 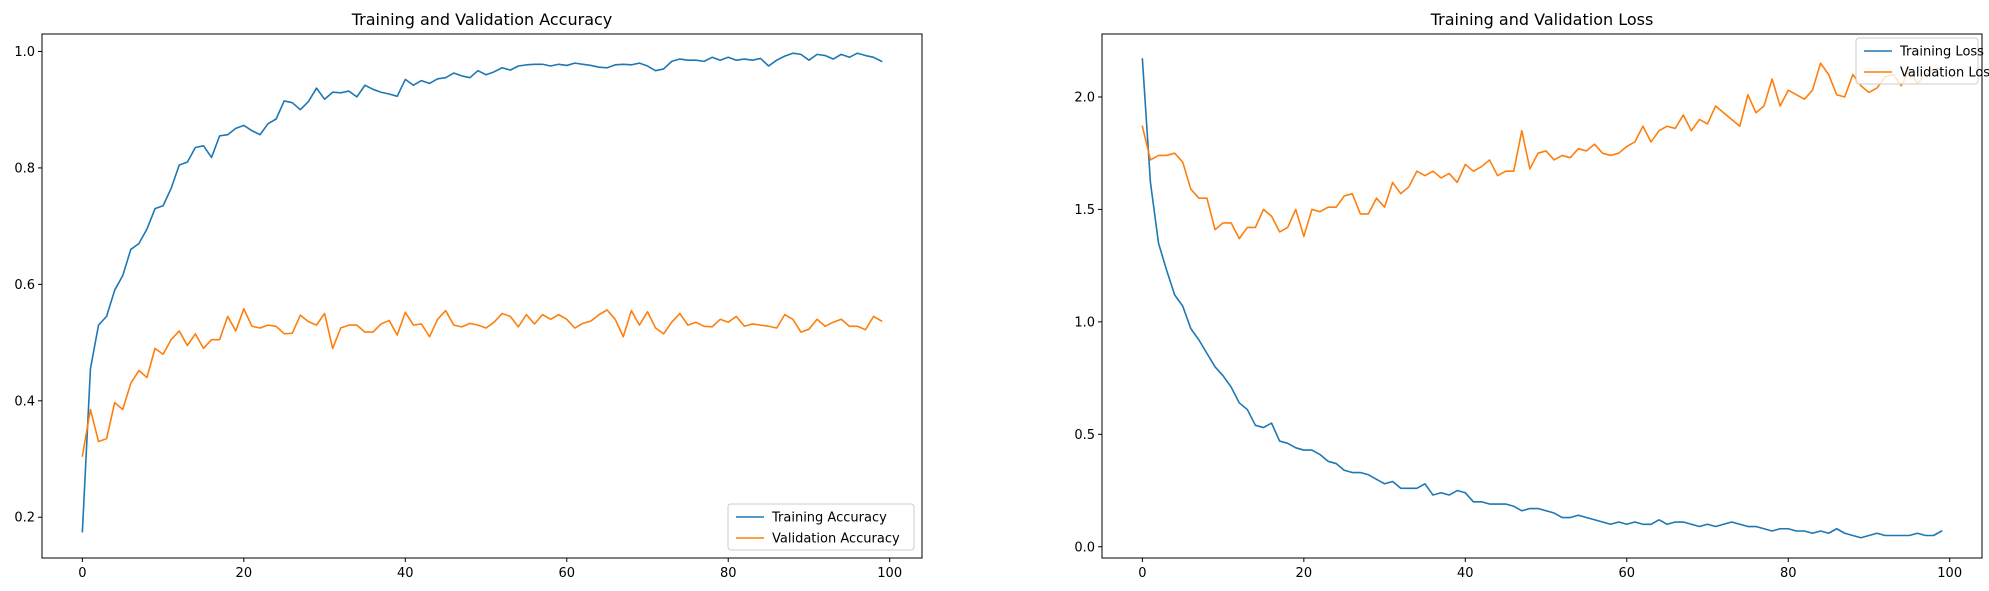 I want to click on legend: Training Accuracy Validation Accuracy, so click(x=821, y=527).